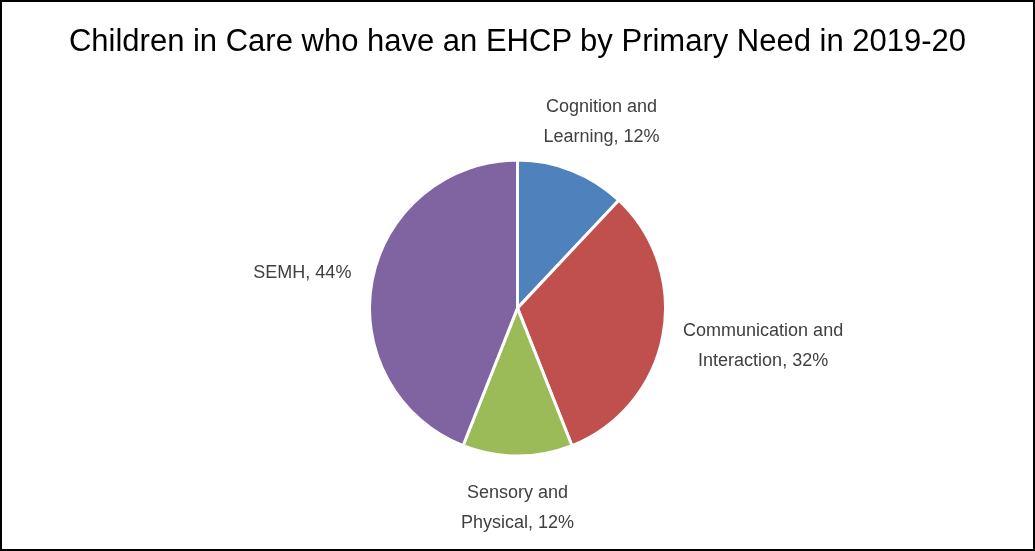 The height and width of the screenshot is (551, 1035). I want to click on chart-title: Children in Care who have an EHCP by Primary Need in 2019-20, so click(517, 41).